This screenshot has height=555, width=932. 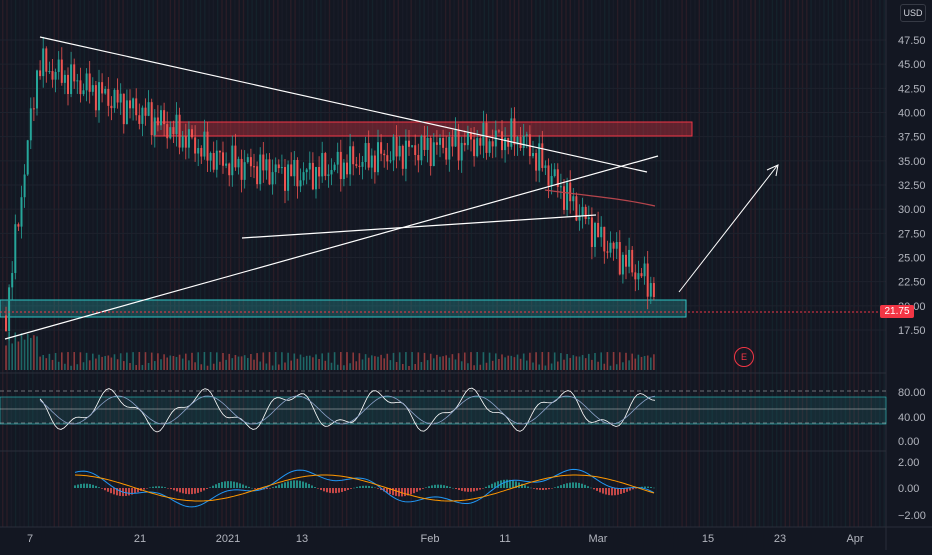 I want to click on projection-arrow-line, so click(x=728, y=229).